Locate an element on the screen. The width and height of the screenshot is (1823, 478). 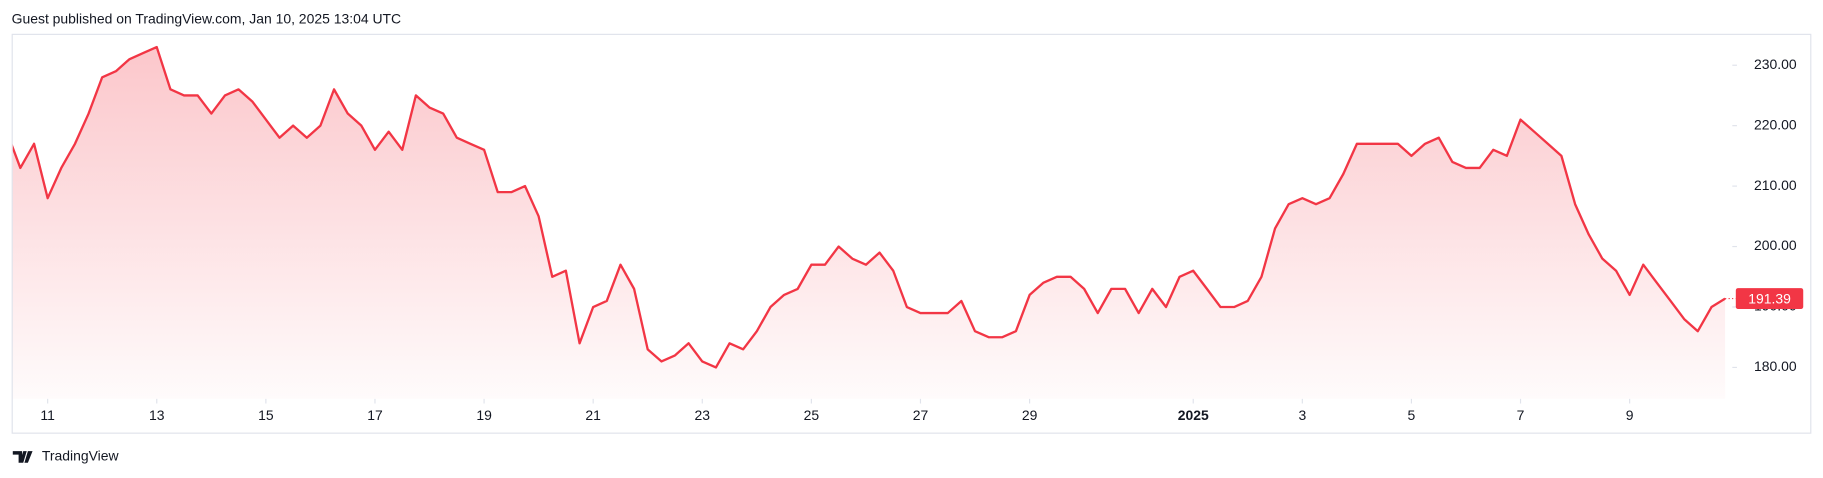
x-tick-label: 7 is located at coordinates (1521, 415).